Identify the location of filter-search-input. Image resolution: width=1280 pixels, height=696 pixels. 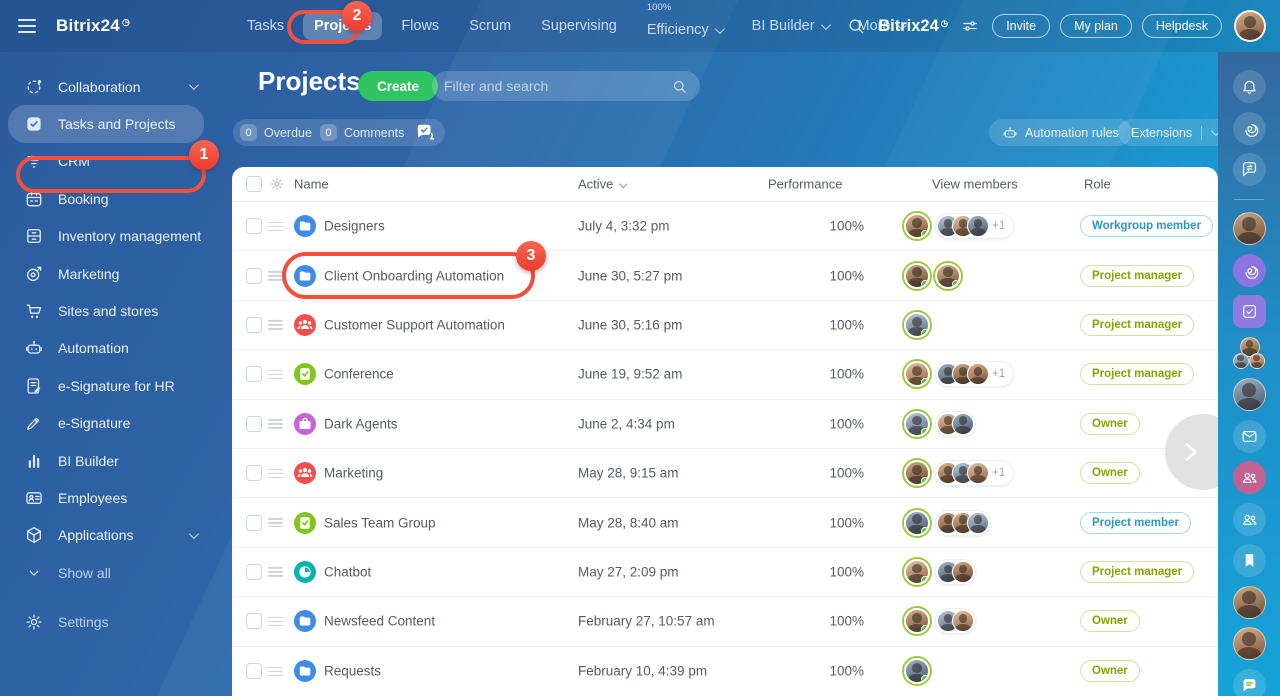
(557, 86).